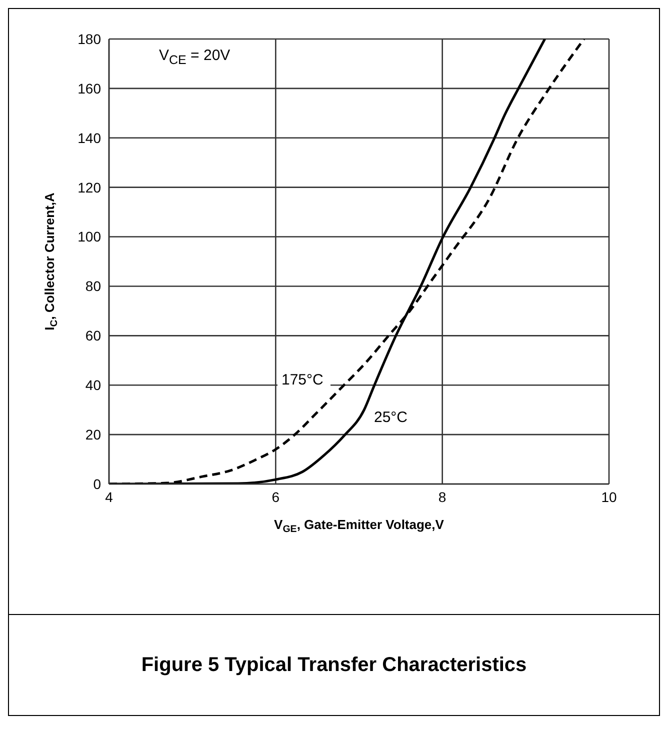 The image size is (667, 735). Describe the element at coordinates (93, 336) in the screenshot. I see `y-tick-label: 60` at that location.